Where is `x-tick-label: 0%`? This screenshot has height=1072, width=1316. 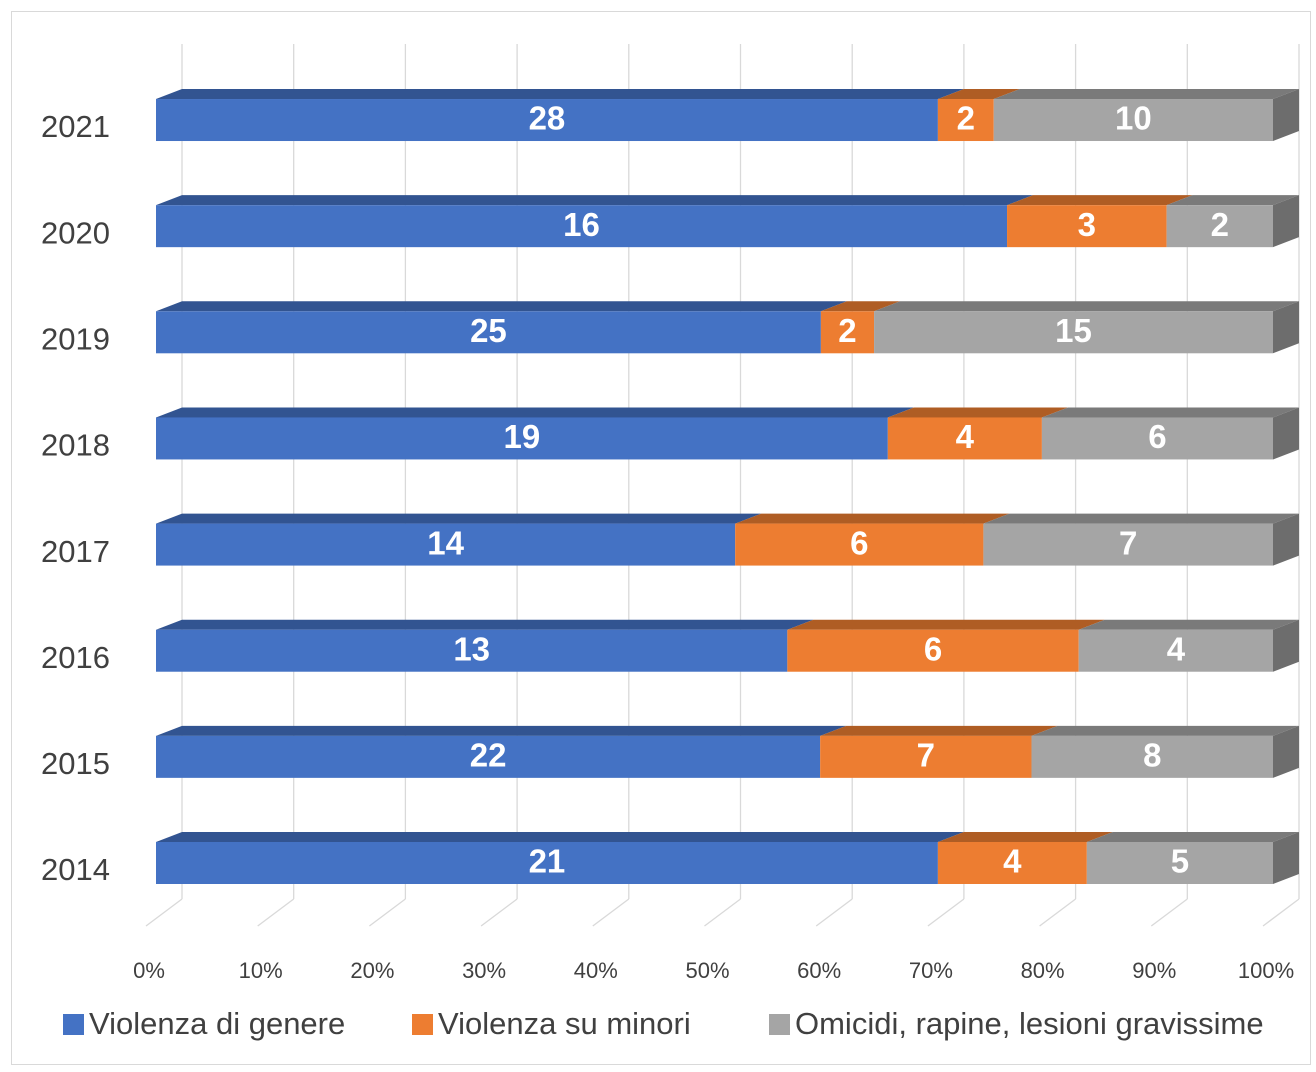
x-tick-label: 0% is located at coordinates (149, 970).